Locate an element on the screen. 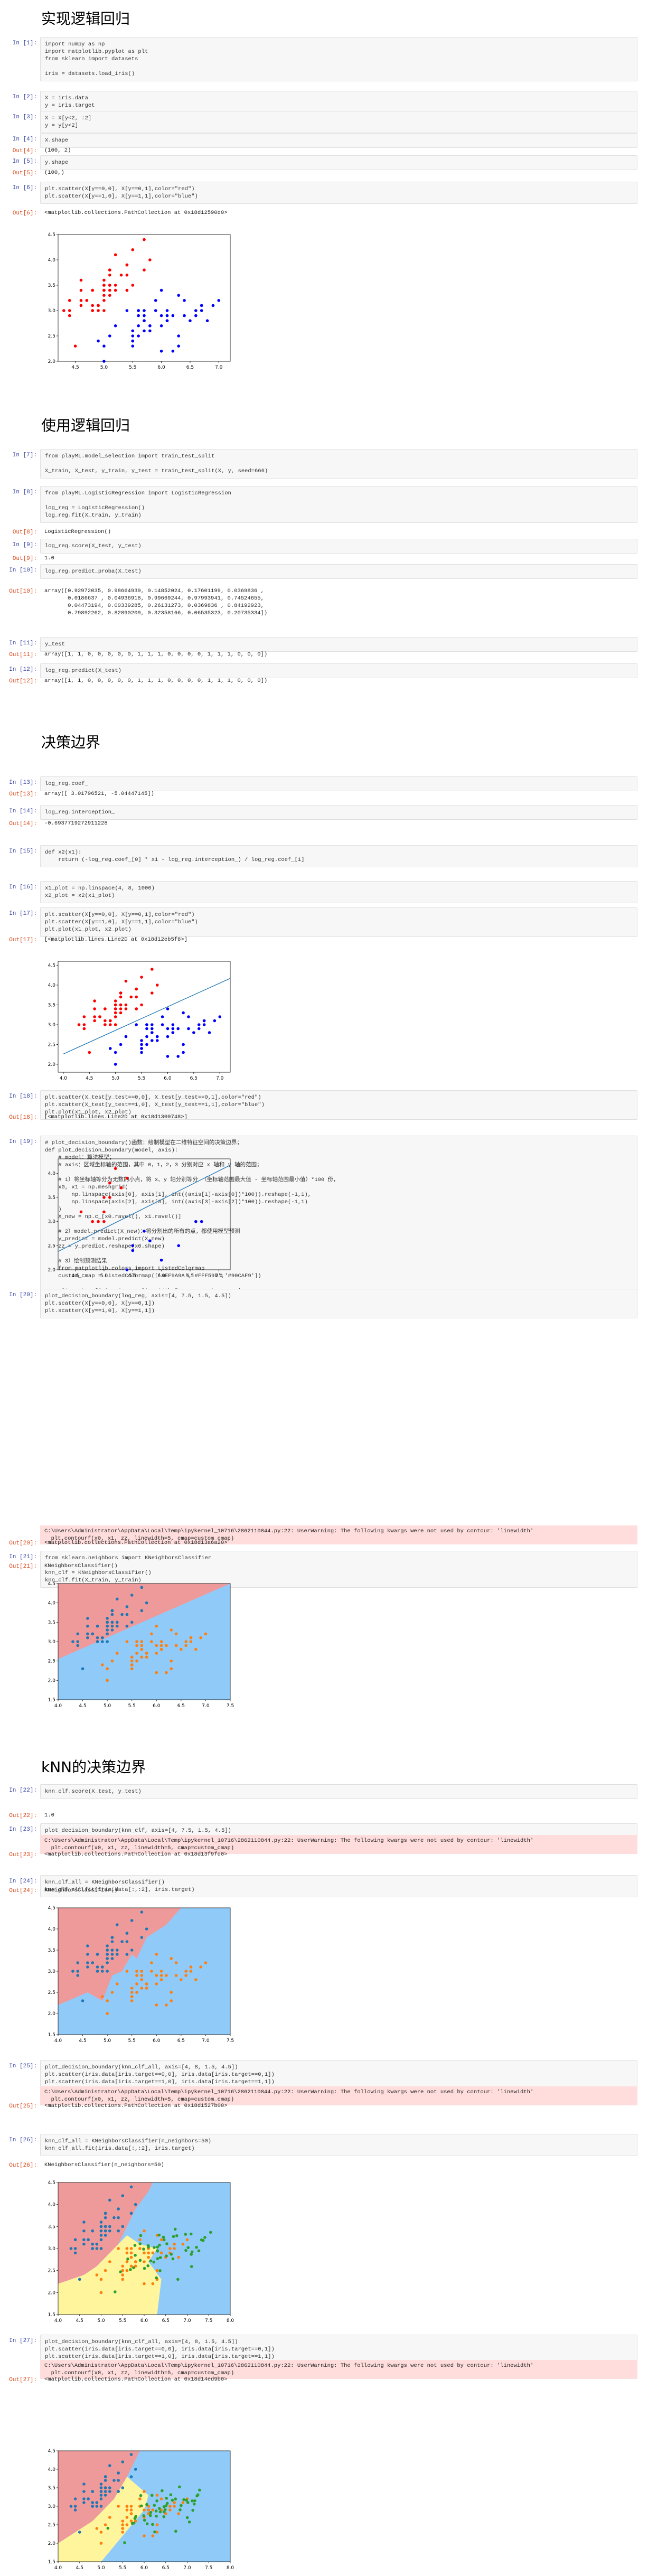 This screenshot has width=648, height=2576. code-input: knn_clf.score(X_test, y_test) is located at coordinates (339, 1791).